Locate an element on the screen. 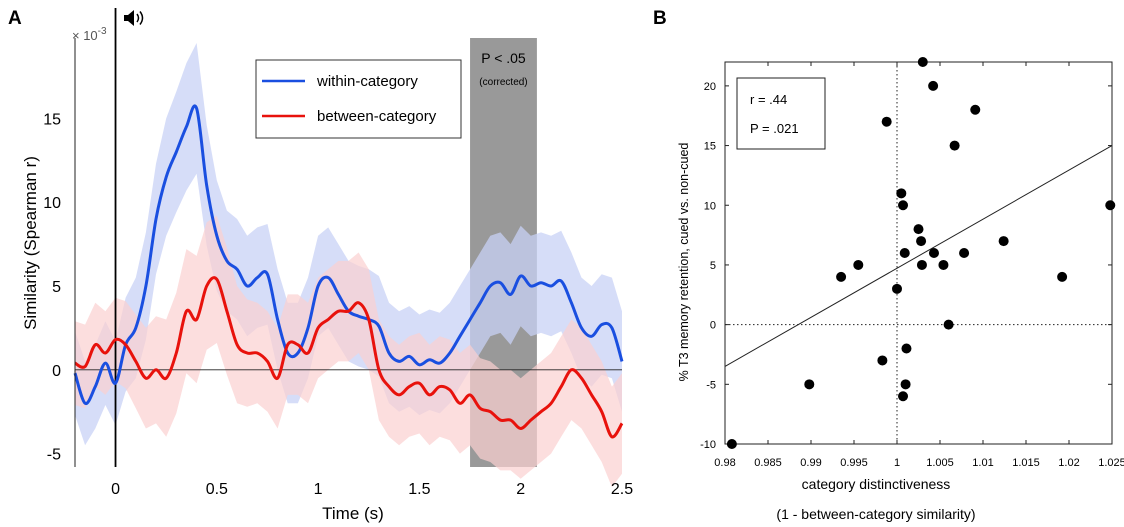 The image size is (1124, 527). y-tick-label: 20 is located at coordinates (710, 87).